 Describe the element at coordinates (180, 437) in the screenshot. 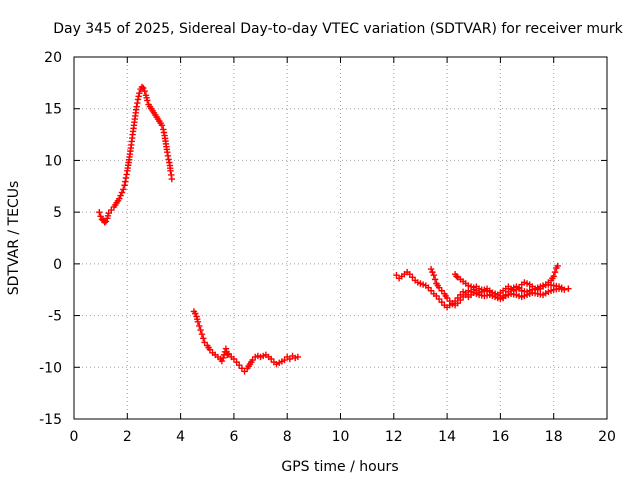

I see `x-tick-label: 4` at that location.